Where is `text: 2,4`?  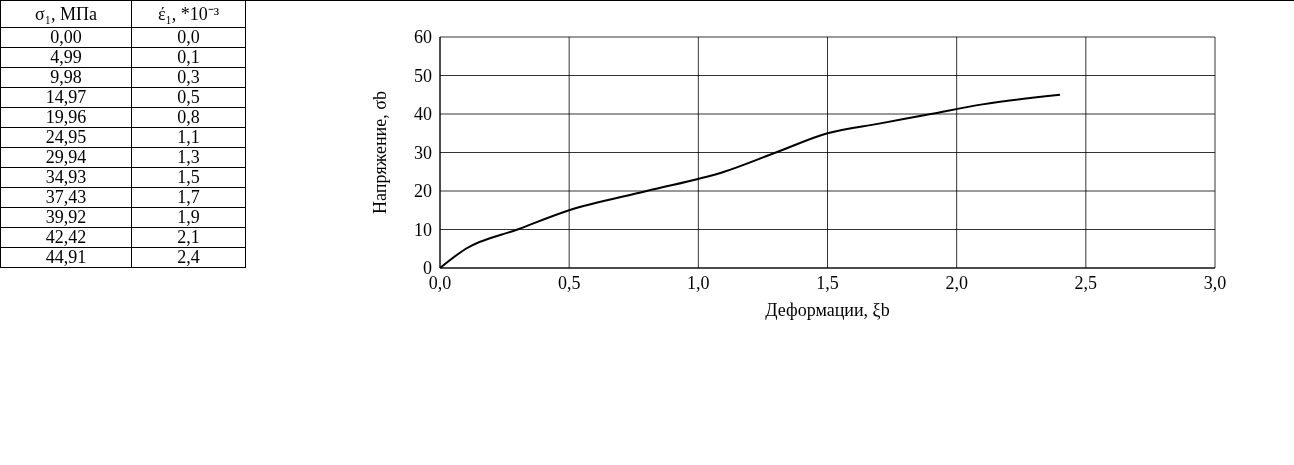 text: 2,4 is located at coordinates (188, 257).